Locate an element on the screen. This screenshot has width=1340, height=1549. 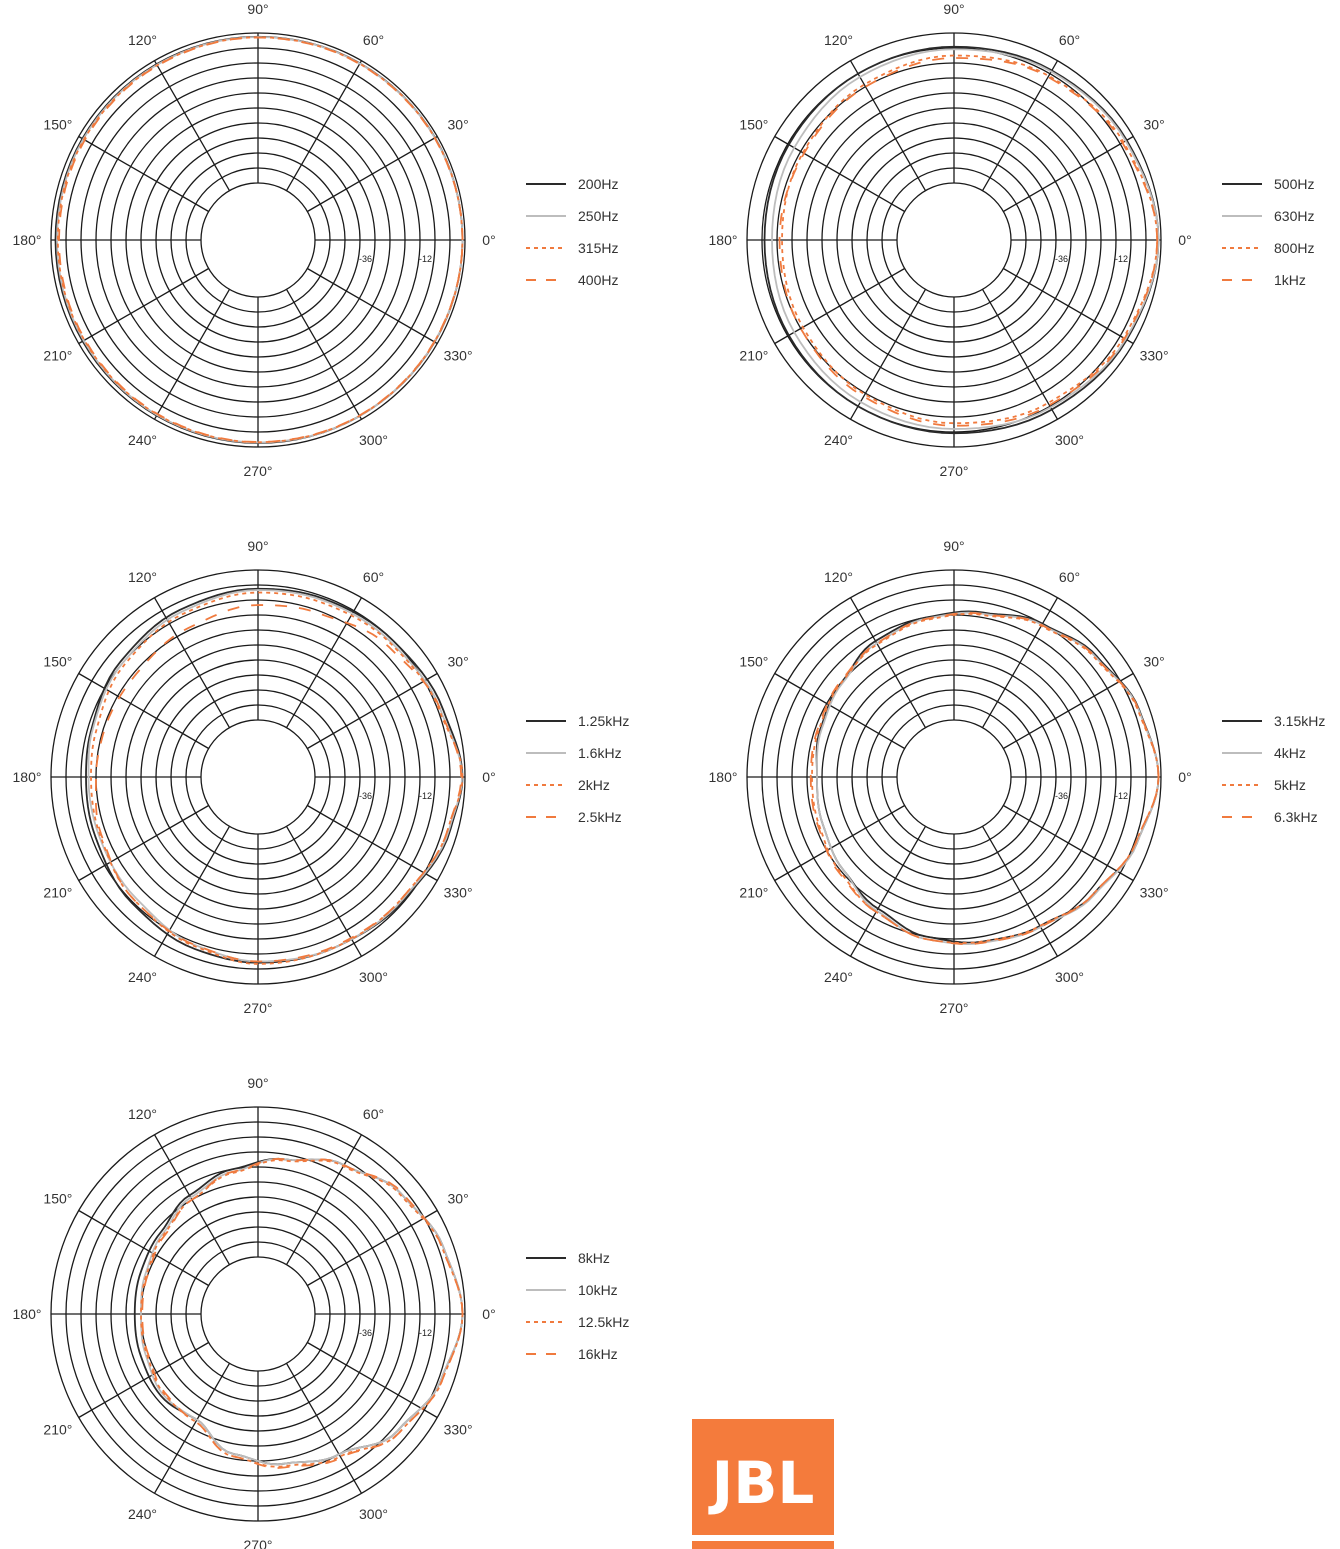
series-line-500Hz is located at coordinates (961, 240).